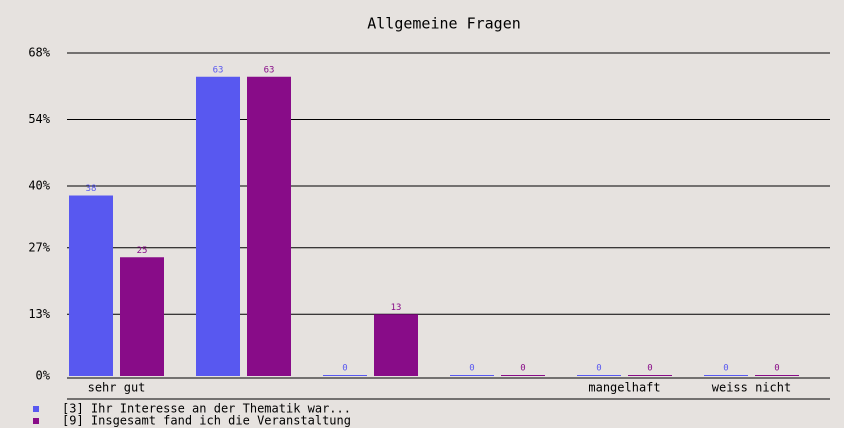  Describe the element at coordinates (91, 189) in the screenshot. I see `value-label: 38` at that location.